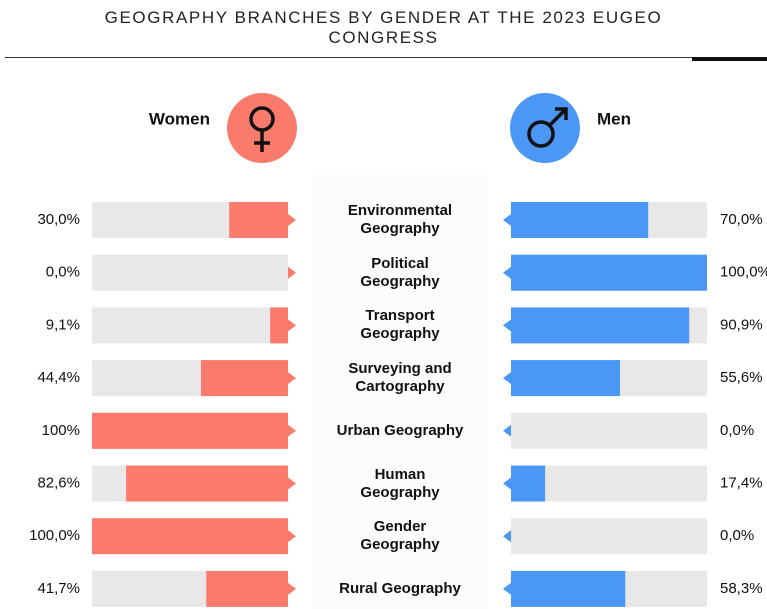 This screenshot has width=767, height=609. I want to click on category-label: Urban Geography, so click(400, 430).